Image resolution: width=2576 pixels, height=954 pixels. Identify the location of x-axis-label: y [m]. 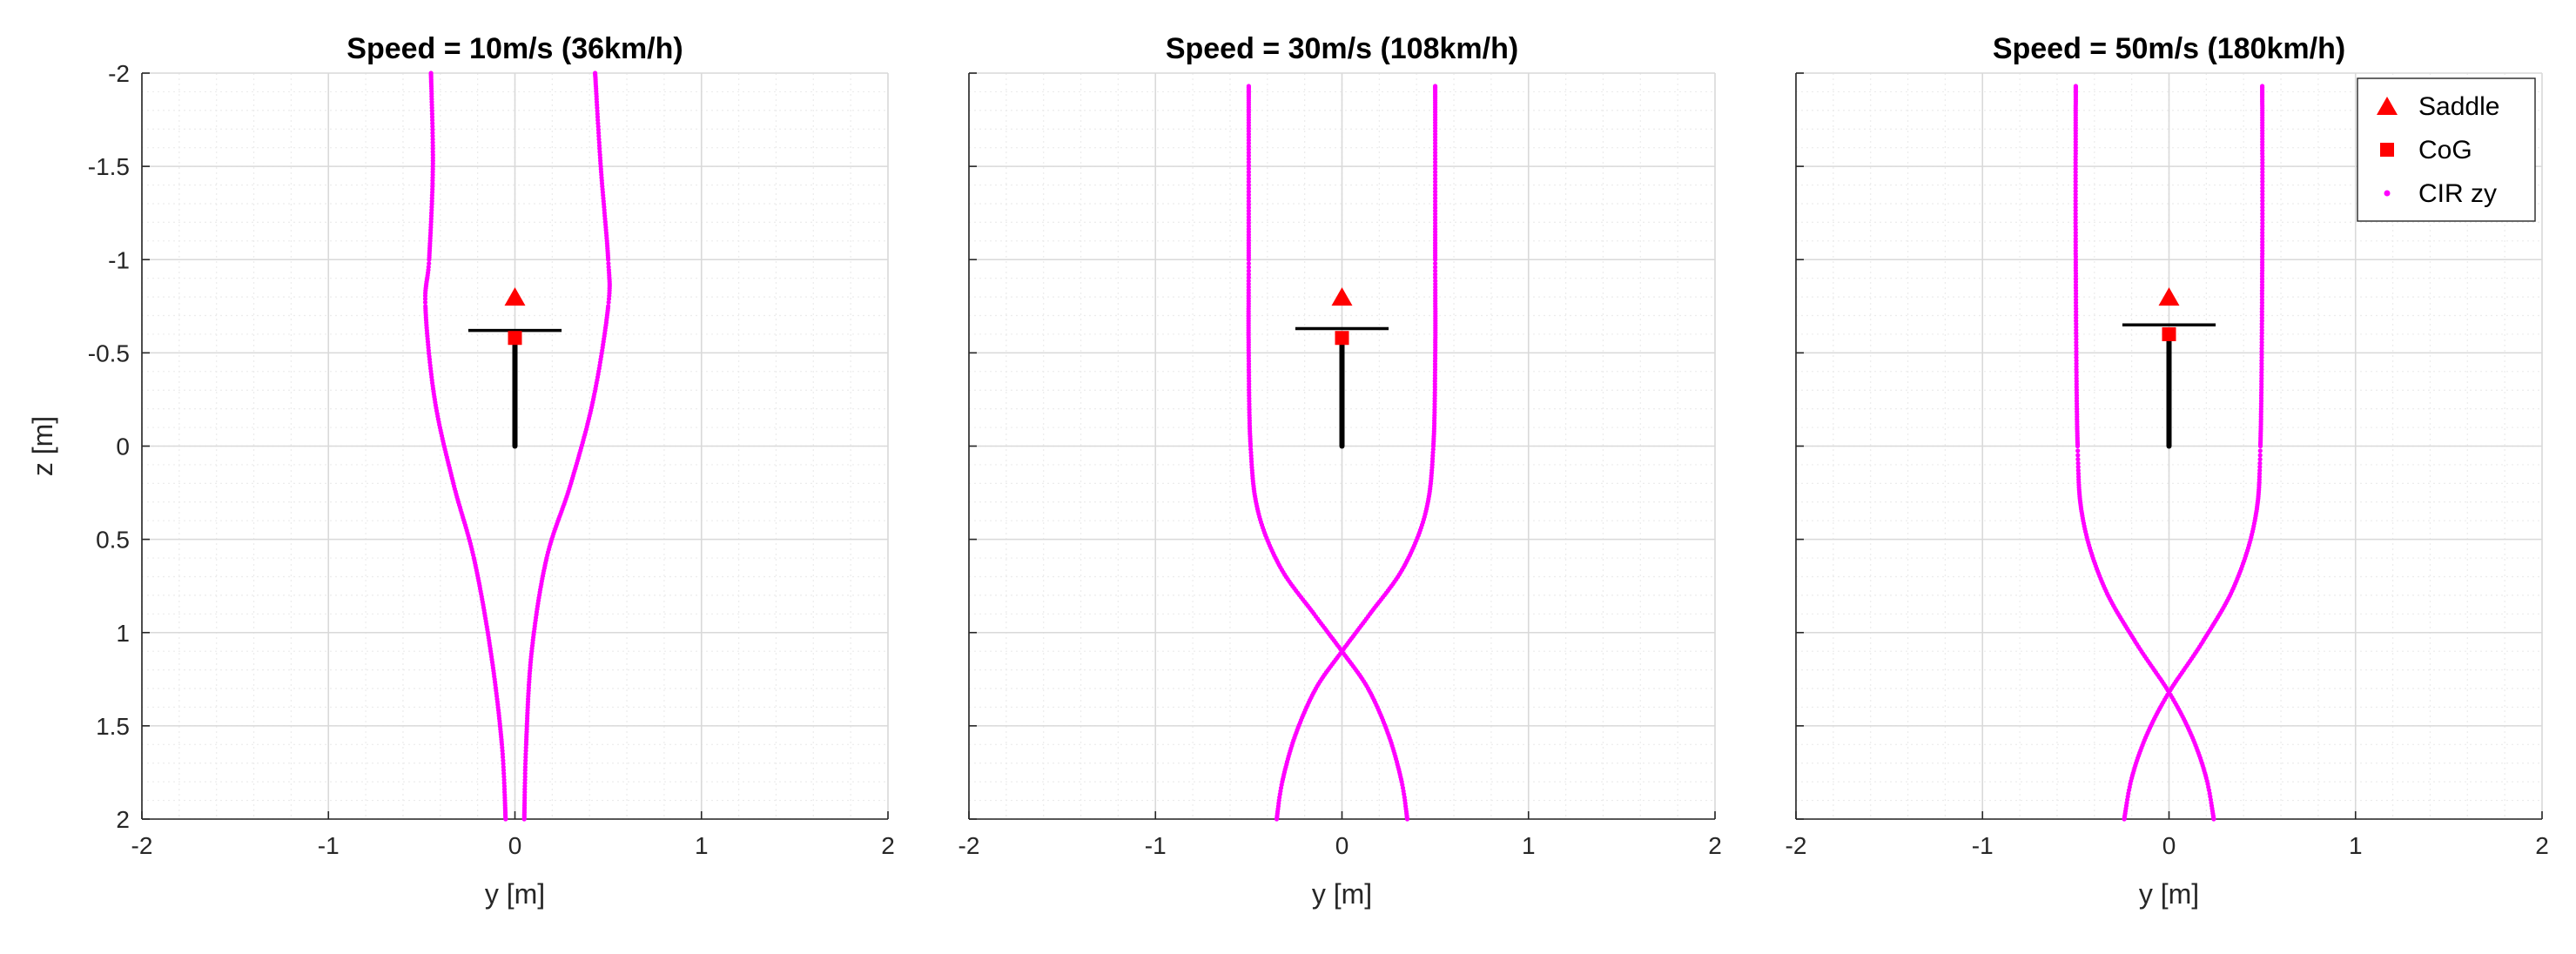
(1342, 894).